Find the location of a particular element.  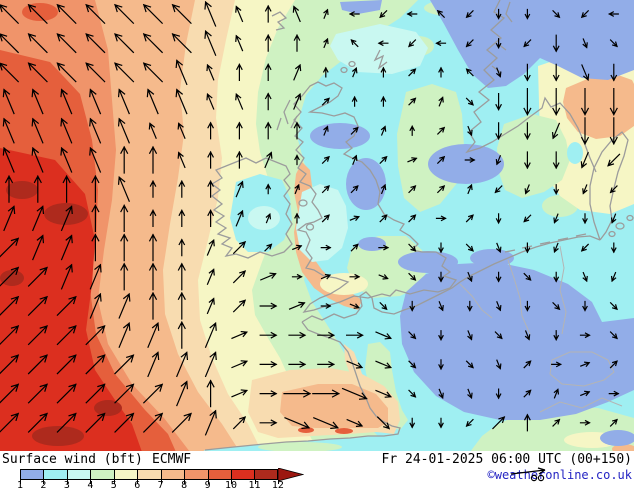

border-switzerland is located at coordinates (582, 369).